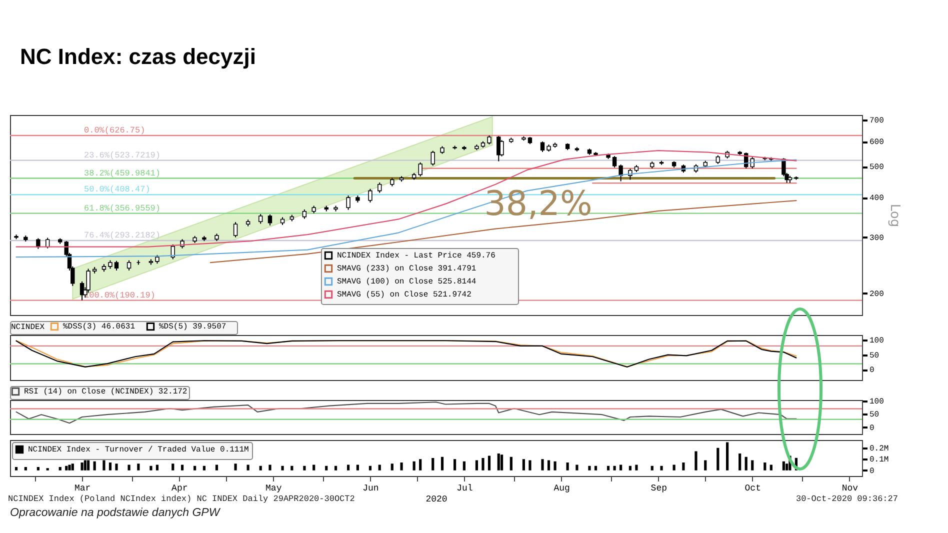  I want to click on ref-line-label: 61.8%(356.9559), so click(122, 208).